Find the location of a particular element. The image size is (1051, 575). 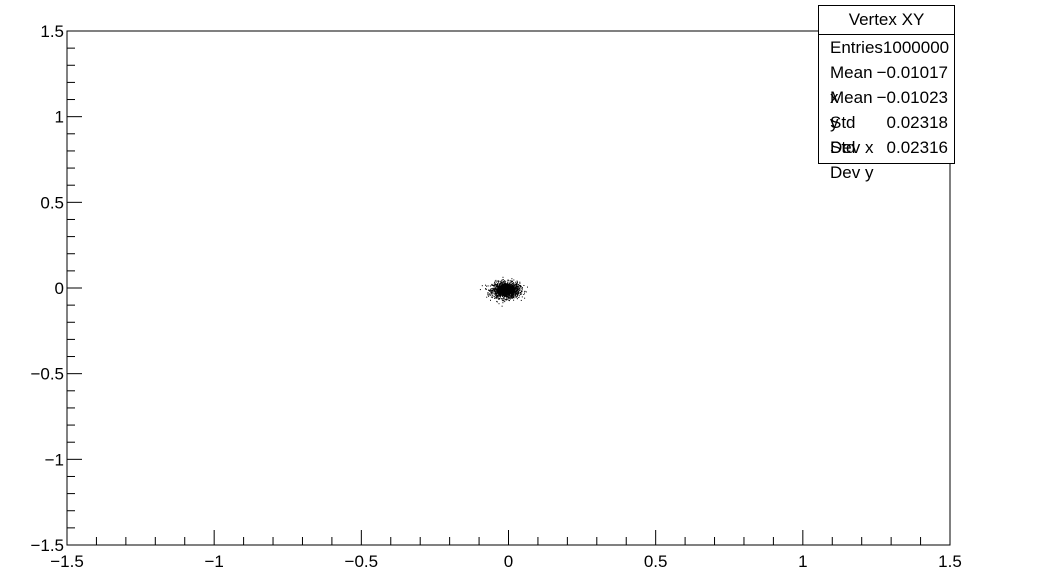

stats-row-std-dev-y: Std Dev y 0.02316 is located at coordinates (886, 158).